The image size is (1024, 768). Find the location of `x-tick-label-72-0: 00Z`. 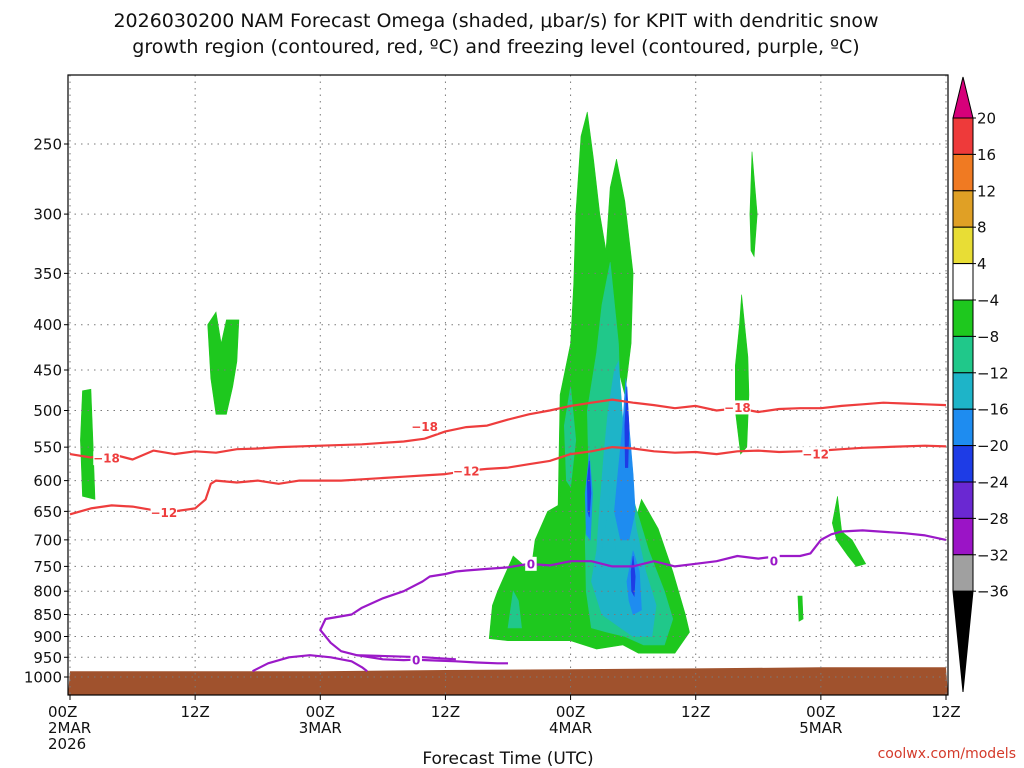

x-tick-label-72-0: 00Z is located at coordinates (820, 712).